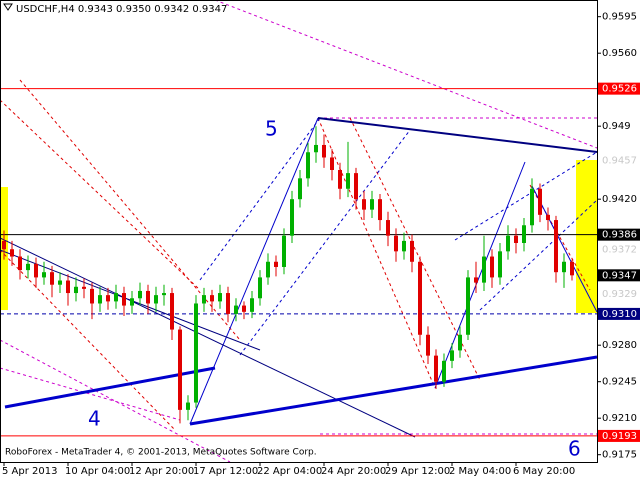 The height and width of the screenshot is (484, 640). What do you see at coordinates (619, 199) in the screenshot?
I see `y-tick-label: 0.9420` at bounding box center [619, 199].